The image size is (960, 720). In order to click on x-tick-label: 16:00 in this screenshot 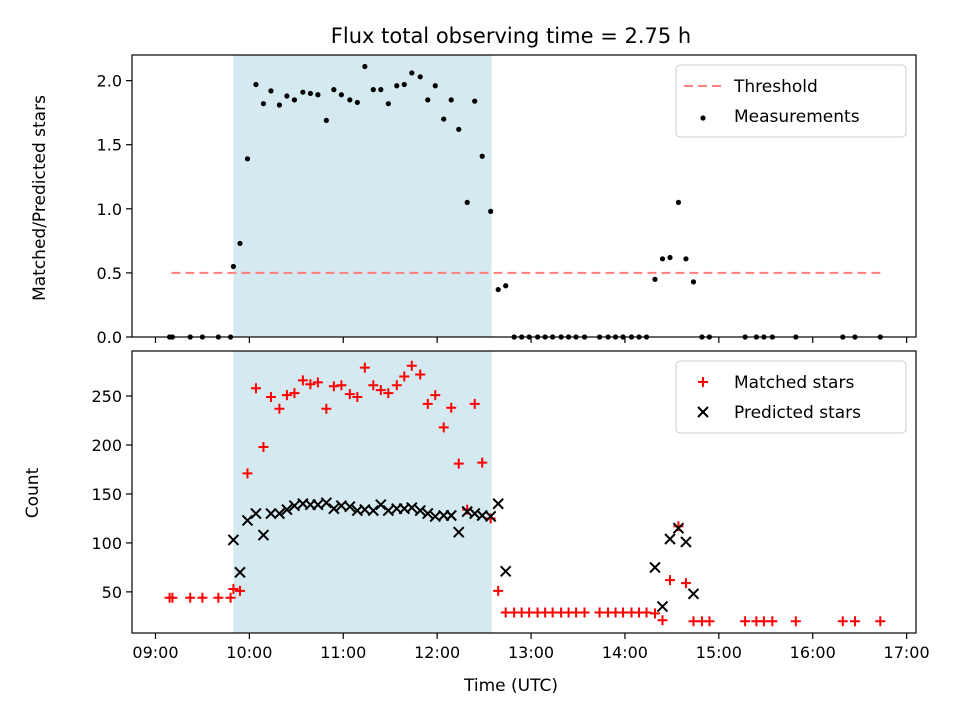, I will do `click(813, 652)`.